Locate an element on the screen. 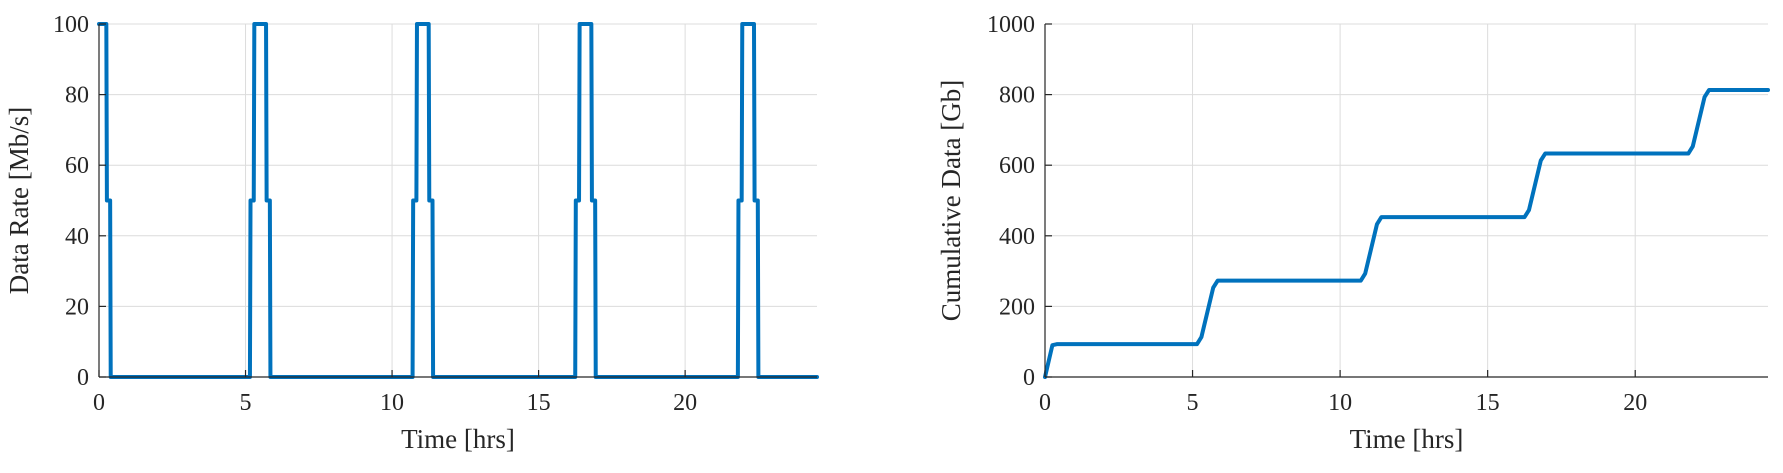 Image resolution: width=1783 pixels, height=473 pixels. data-rate-y-tick-label: 80 is located at coordinates (77, 96).